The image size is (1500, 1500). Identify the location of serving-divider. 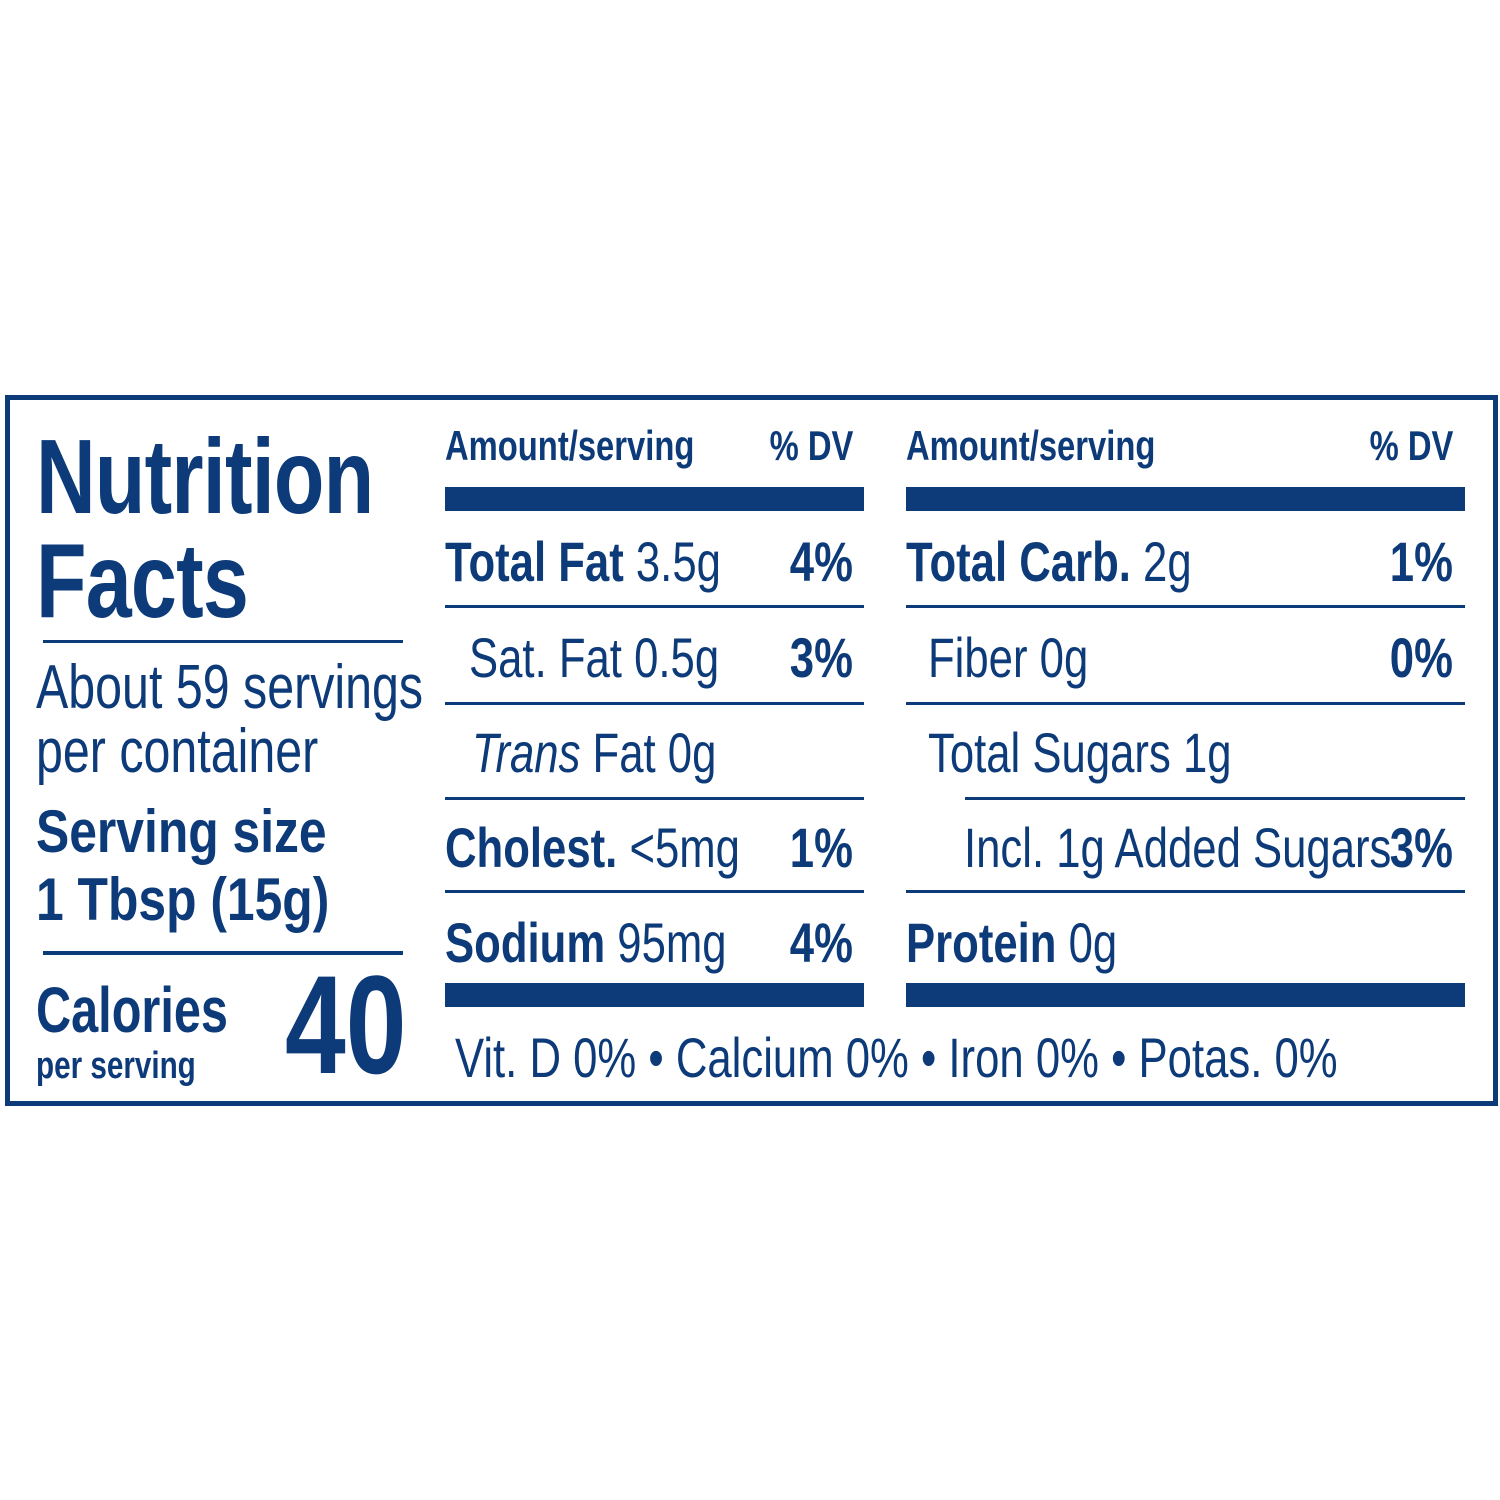
(223, 953).